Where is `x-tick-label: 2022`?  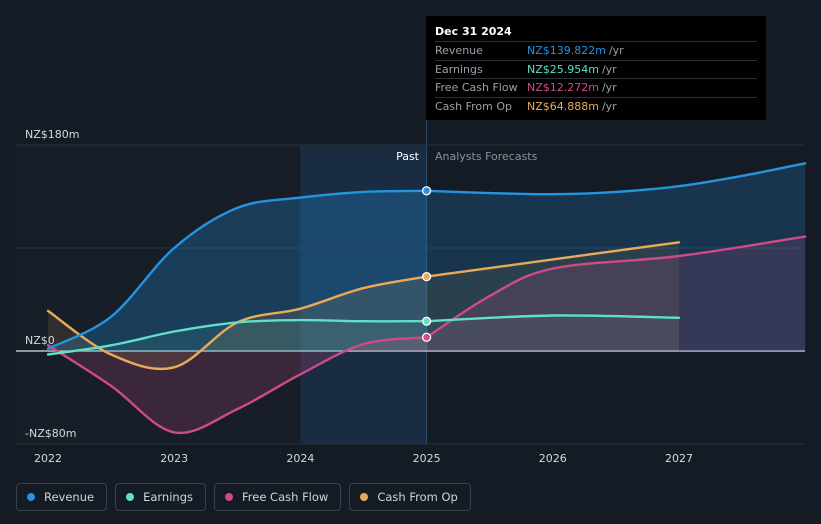 x-tick-label: 2022 is located at coordinates (48, 458).